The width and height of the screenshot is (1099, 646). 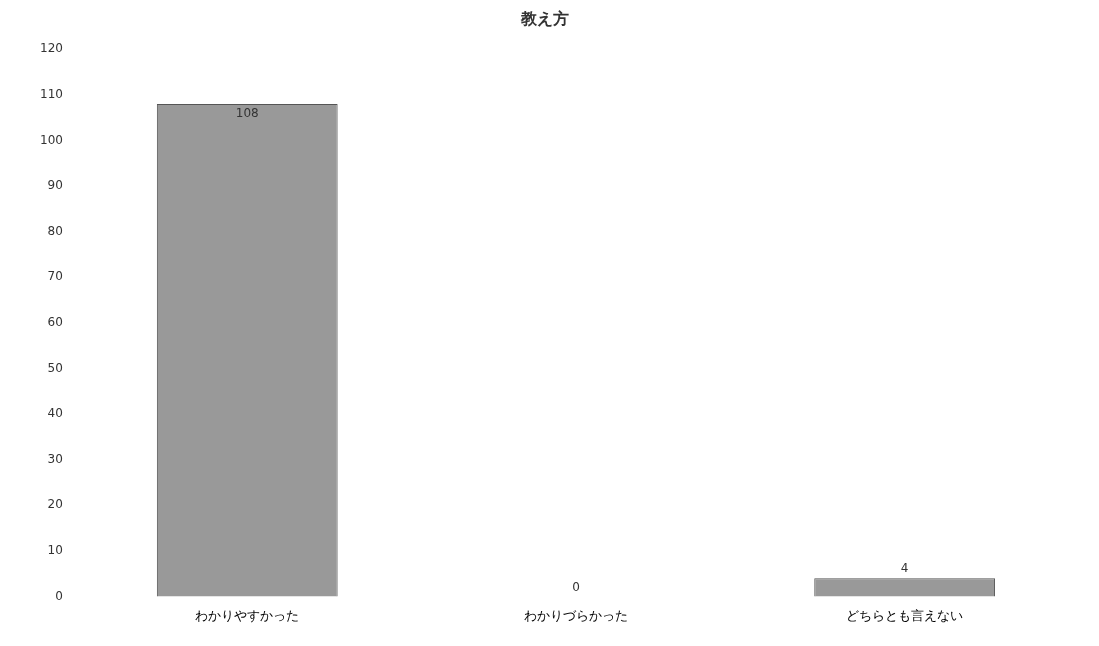 I want to click on x-tick-label: わかりづらかった, so click(x=575, y=615).